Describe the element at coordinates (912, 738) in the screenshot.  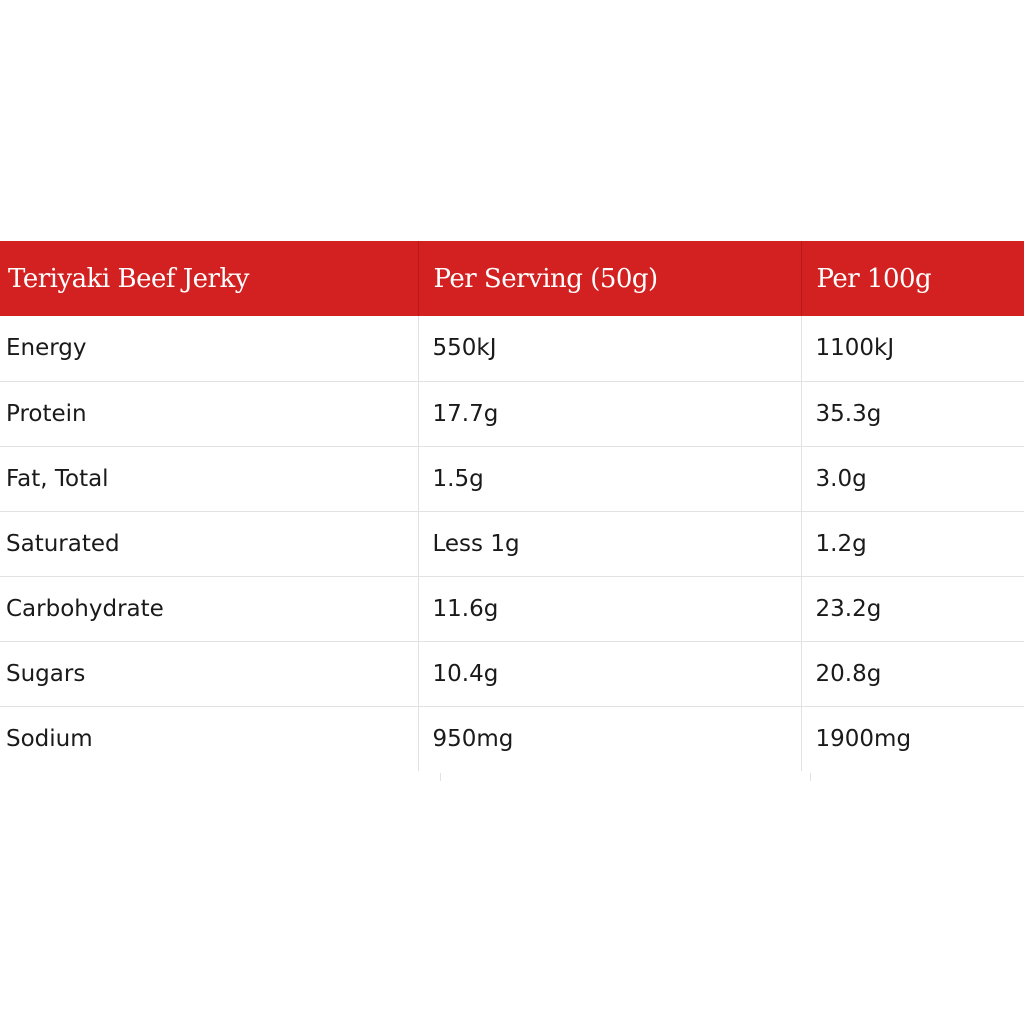
I see `per-100g-value: 1900mg` at that location.